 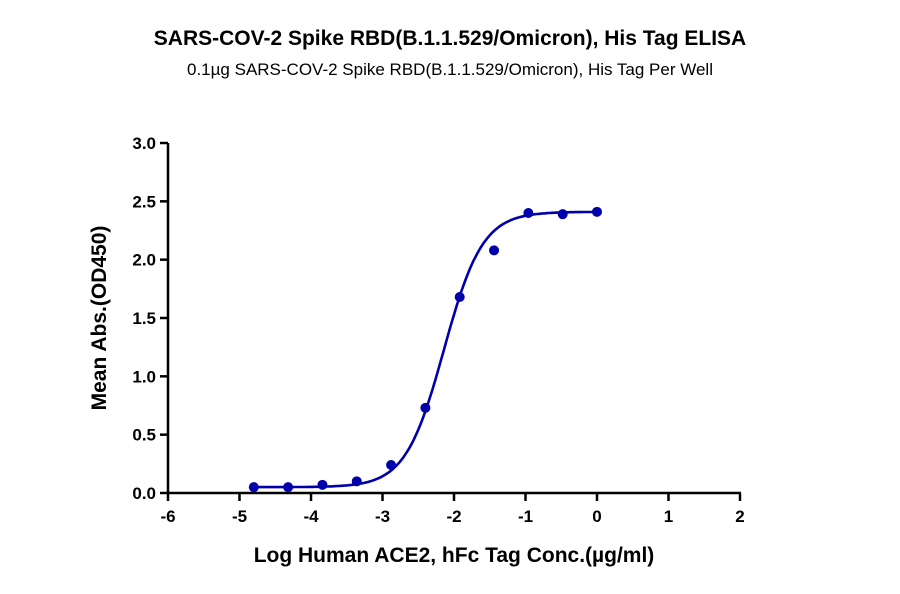 I want to click on y-tick-label: 3.0, so click(x=144, y=143).